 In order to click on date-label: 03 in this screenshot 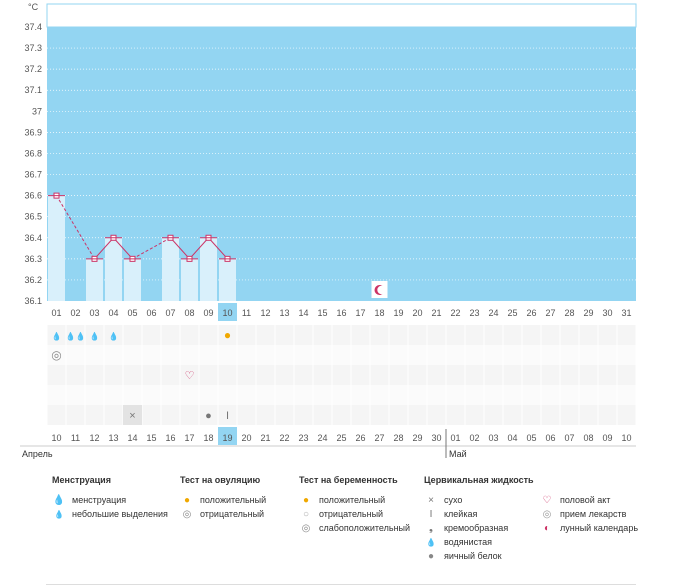, I will do `click(493, 438)`.